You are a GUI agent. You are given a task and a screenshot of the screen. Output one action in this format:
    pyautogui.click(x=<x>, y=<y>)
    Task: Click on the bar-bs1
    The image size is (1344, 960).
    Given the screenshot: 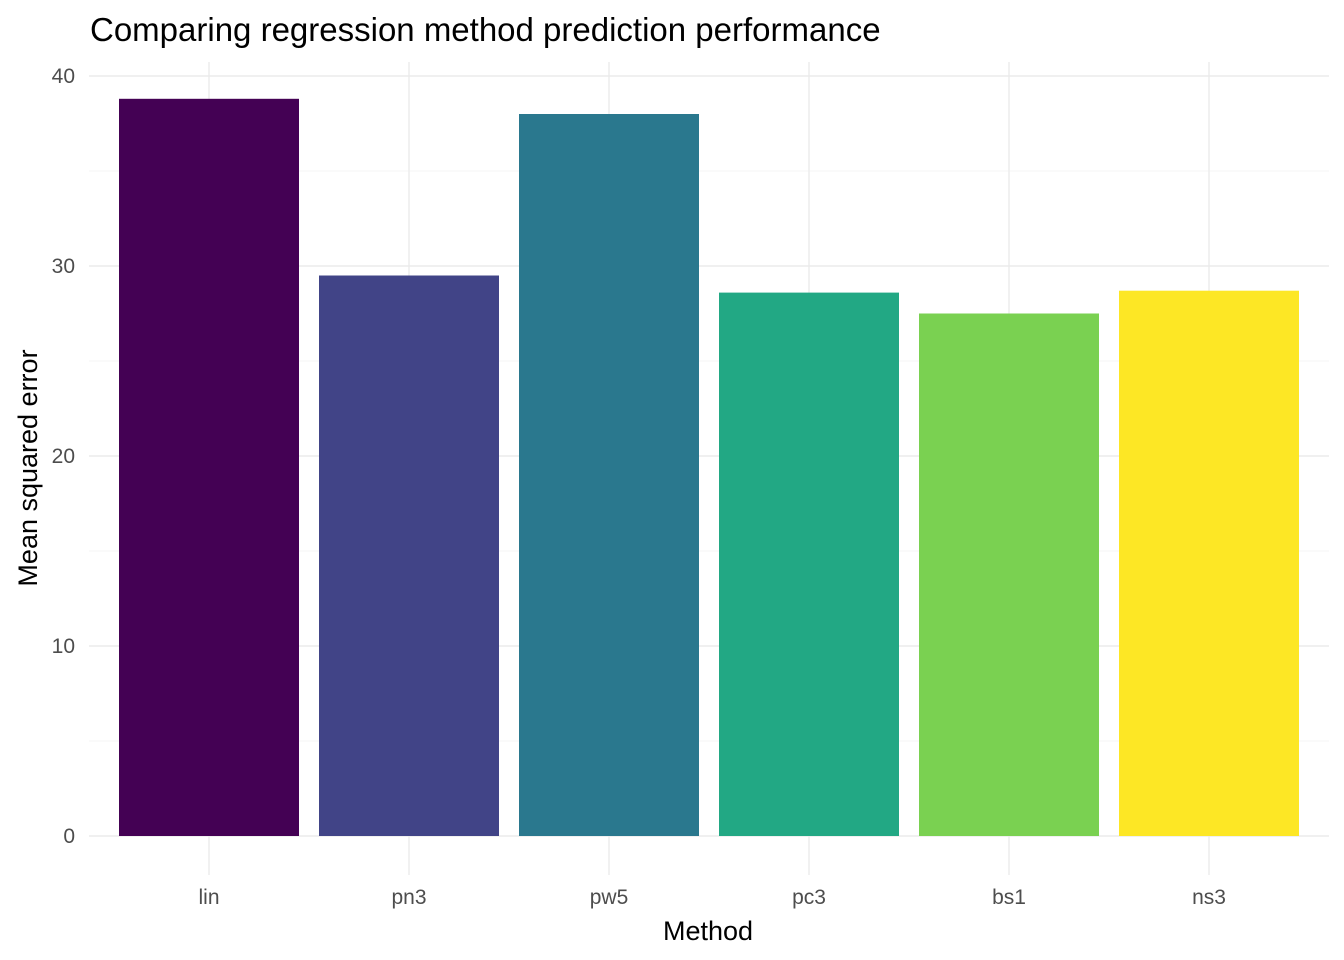 What is the action you would take?
    pyautogui.click(x=1009, y=574)
    